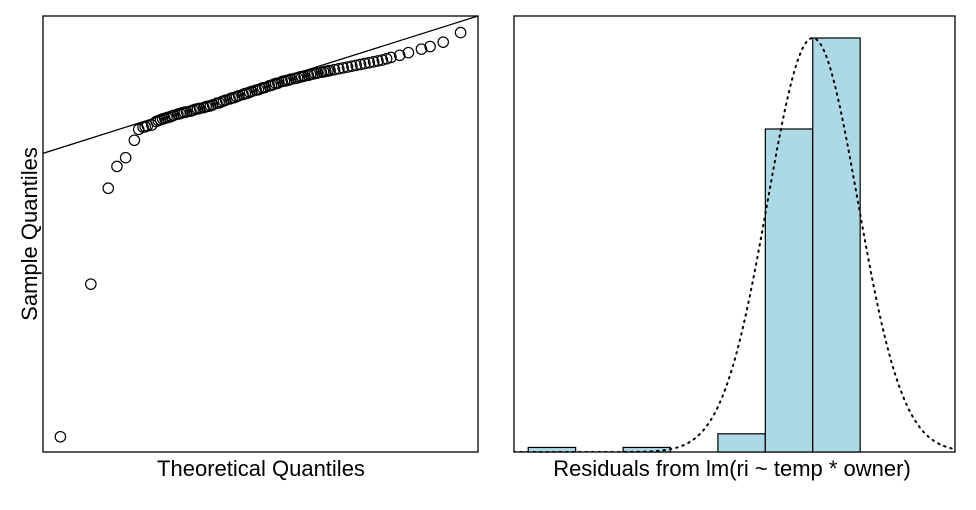  What do you see at coordinates (29, 234) in the screenshot?
I see `qq-y-axis-title: Sample Quantiles` at bounding box center [29, 234].